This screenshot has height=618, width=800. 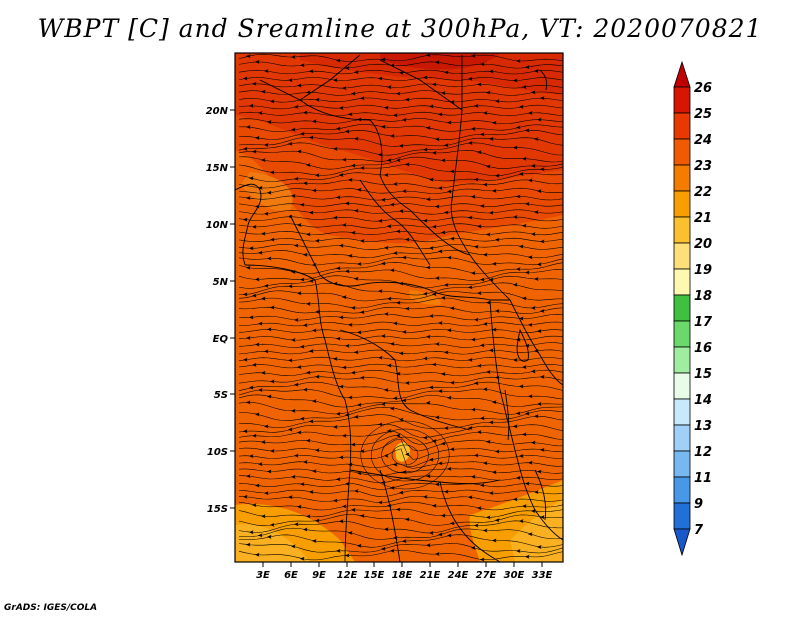 What do you see at coordinates (224, 395) in the screenshot?
I see `lat-tick-5: 5S` at bounding box center [224, 395].